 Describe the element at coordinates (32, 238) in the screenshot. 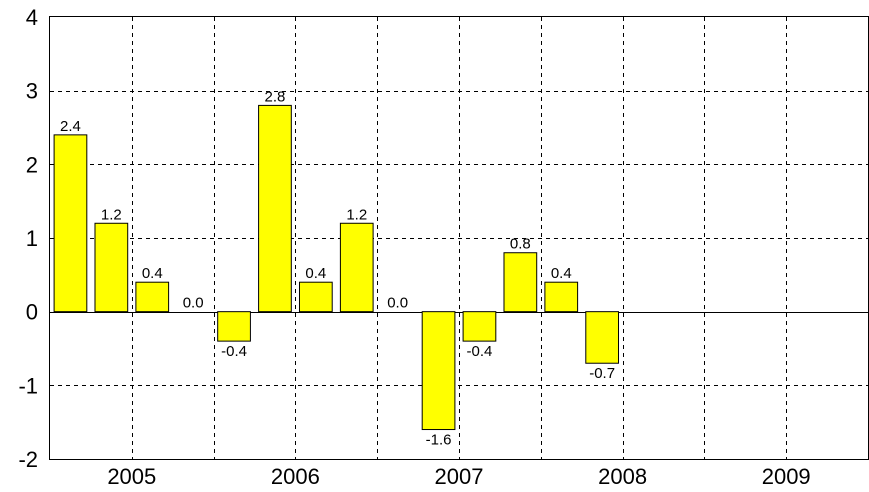

I see `y-tick-label: 1` at that location.